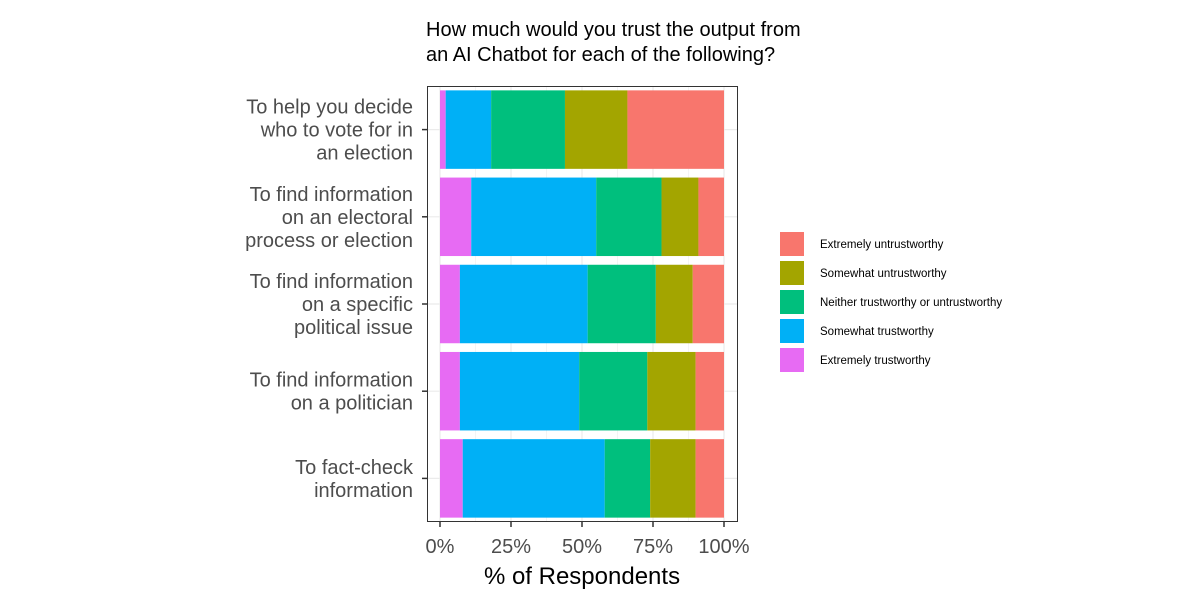 This screenshot has height=602, width=1200. Describe the element at coordinates (336, 131) in the screenshot. I see `y-tick-label: who to vote for in` at that location.